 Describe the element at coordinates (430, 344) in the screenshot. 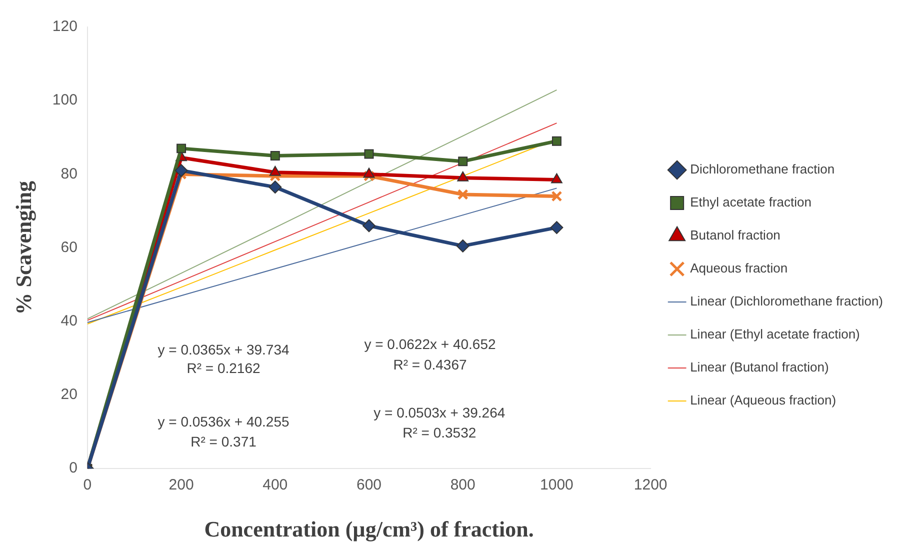

I see `annotation: y = 0.0622x + 40.652` at that location.